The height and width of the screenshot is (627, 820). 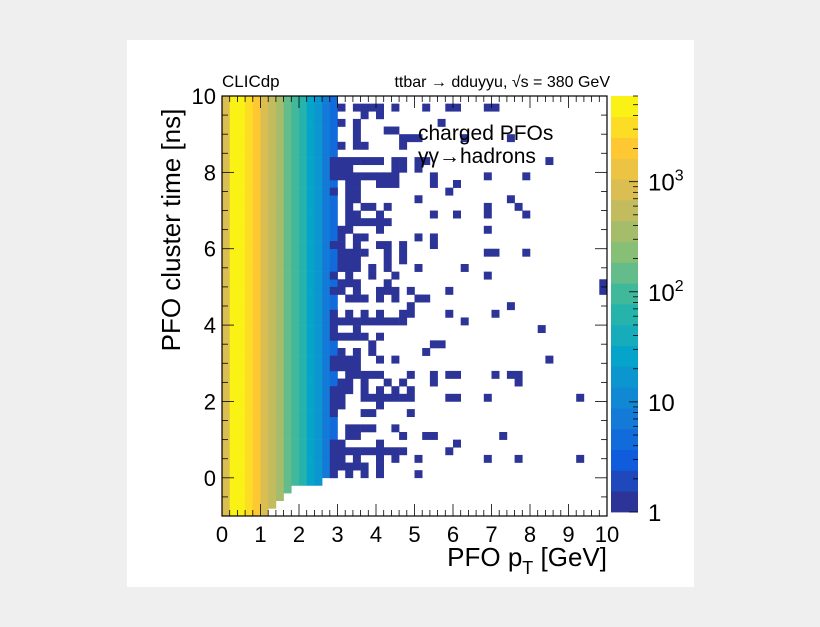 I want to click on y-tick-label: 4, so click(x=210, y=325).